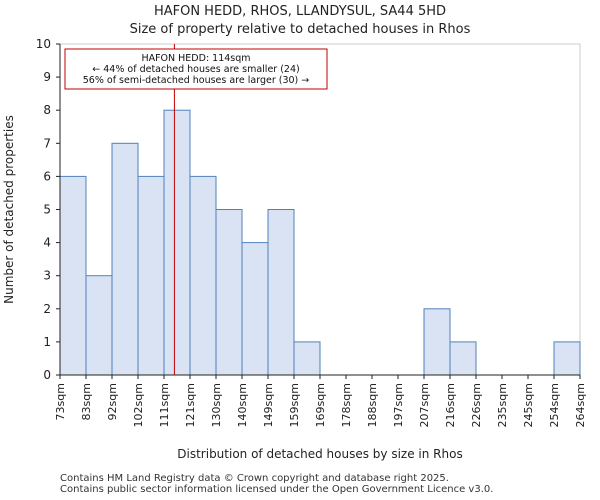  What do you see at coordinates (151, 275) in the screenshot?
I see `bar-102sqm` at bounding box center [151, 275].